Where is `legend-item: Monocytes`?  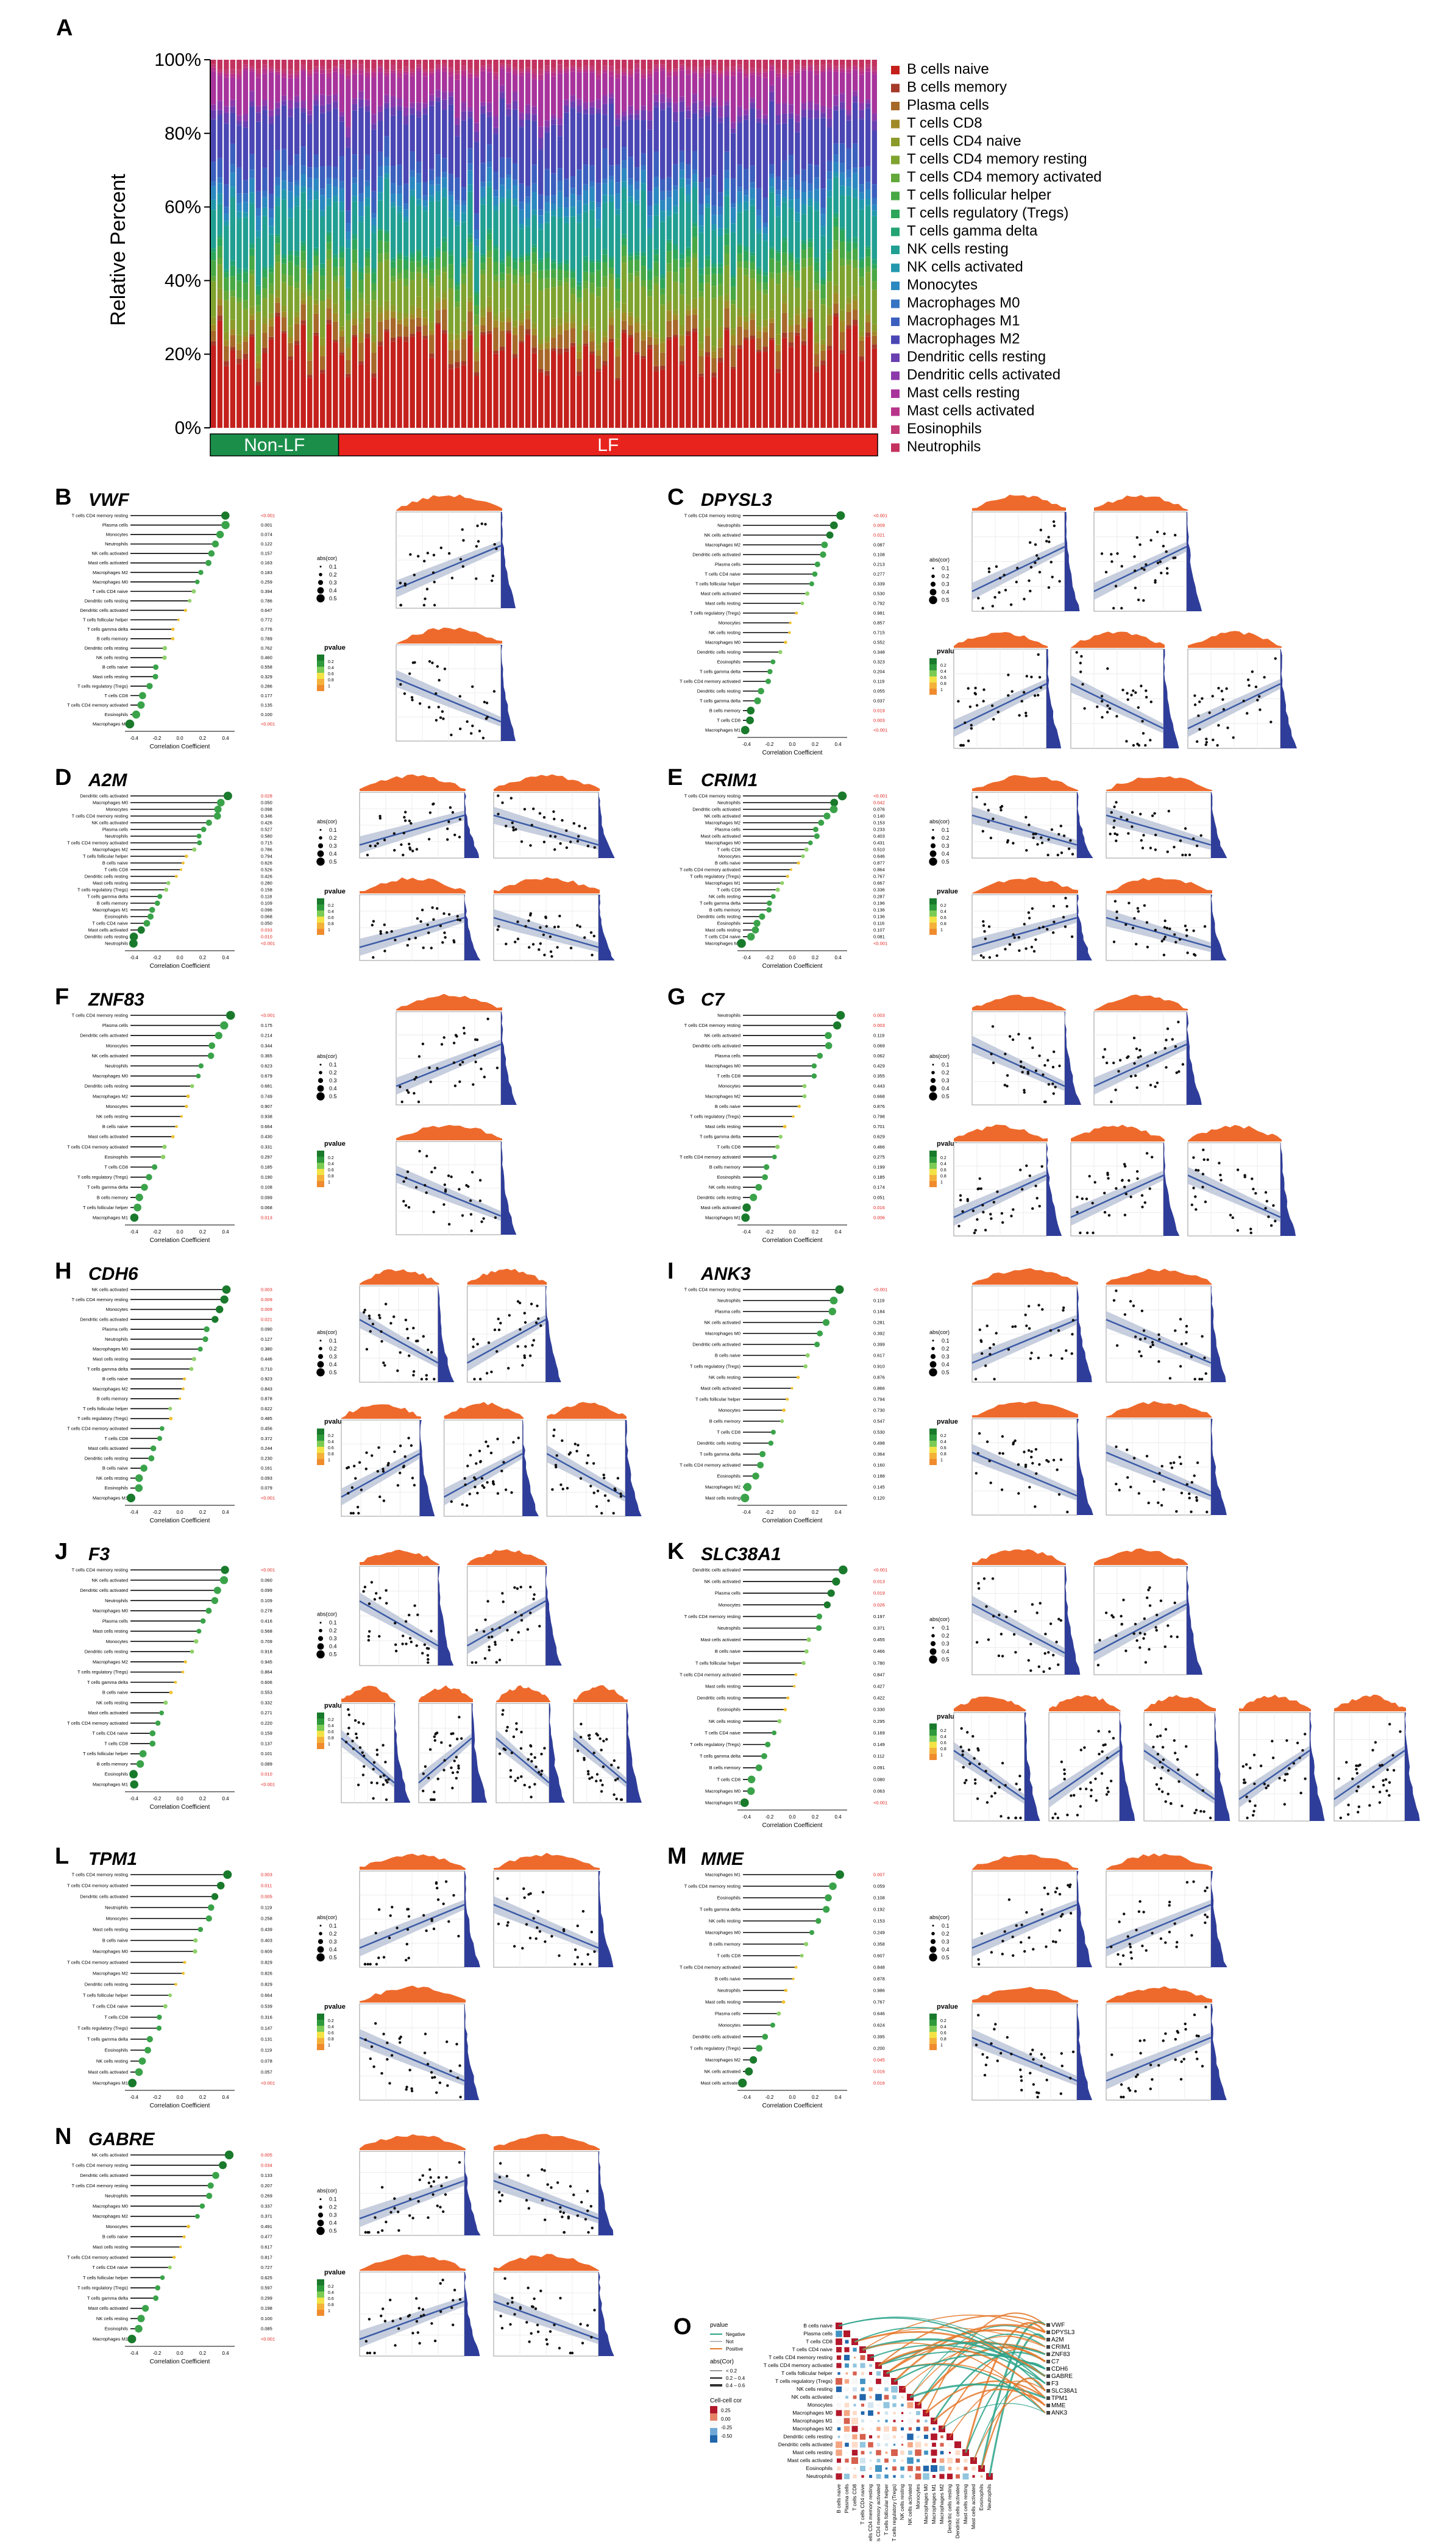
legend-item: Monocytes is located at coordinates (934, 285).